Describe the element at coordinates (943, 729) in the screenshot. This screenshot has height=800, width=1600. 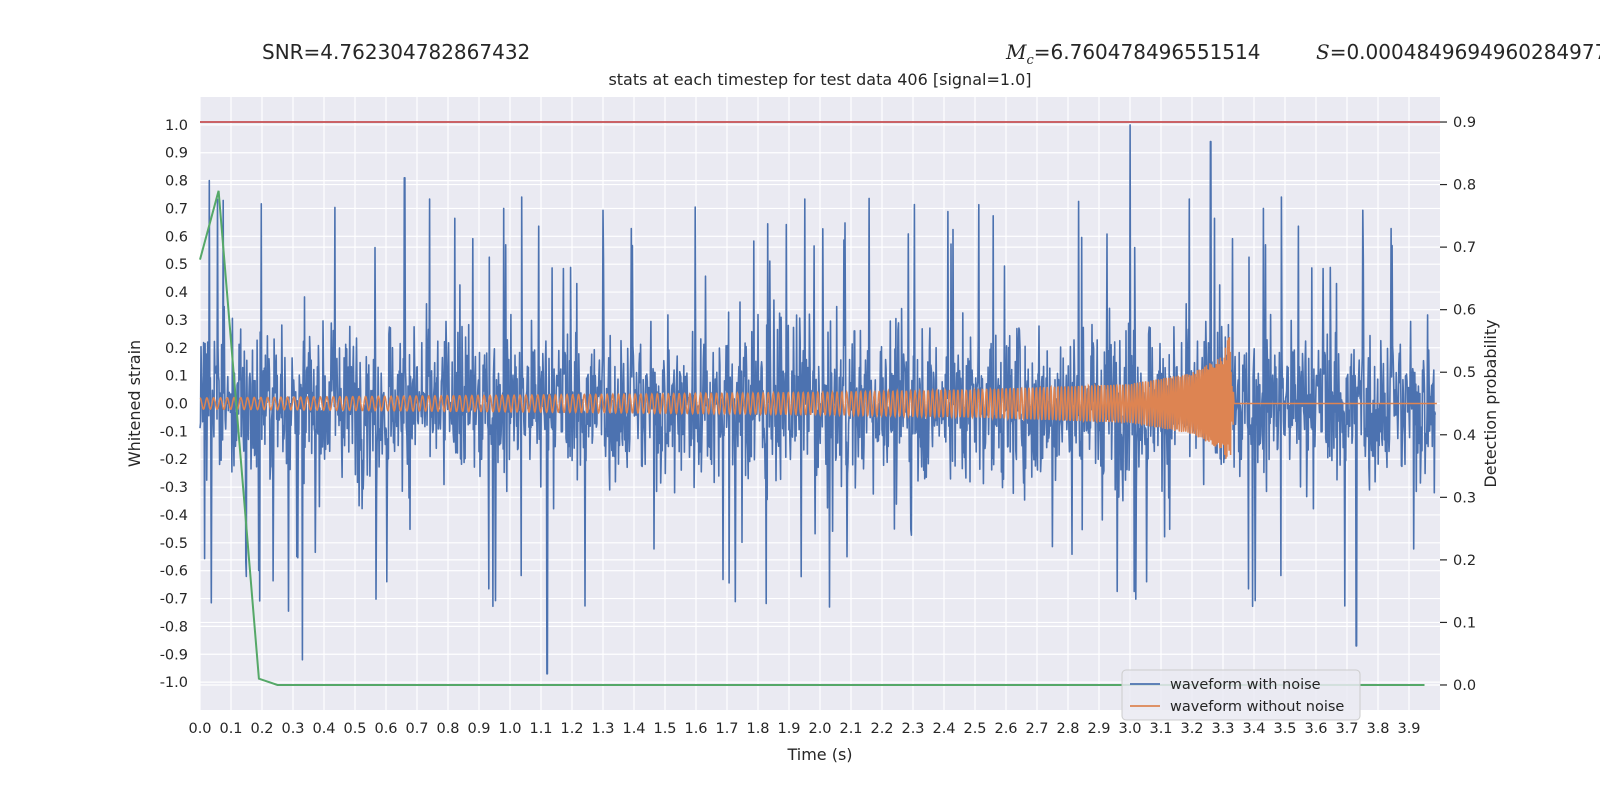
I see `x-tick-label: 2.4` at that location.